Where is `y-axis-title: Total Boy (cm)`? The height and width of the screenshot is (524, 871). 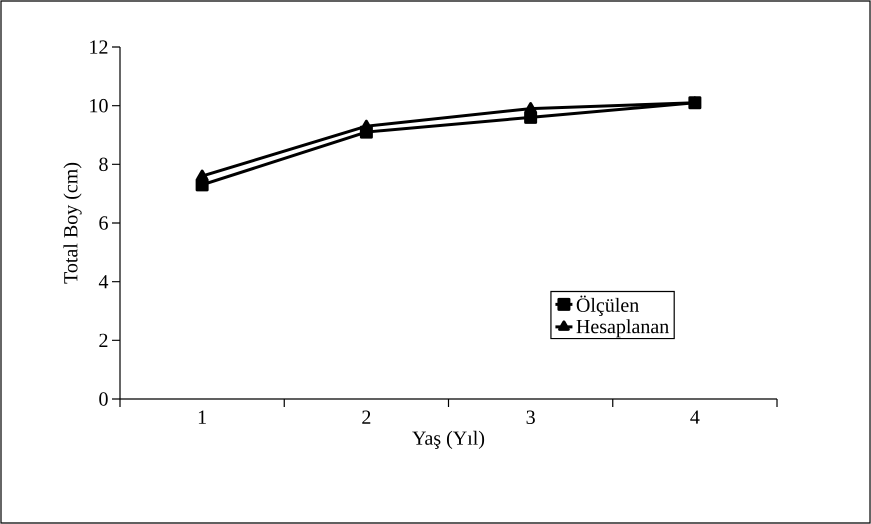 y-axis-title: Total Boy (cm) is located at coordinates (72, 223).